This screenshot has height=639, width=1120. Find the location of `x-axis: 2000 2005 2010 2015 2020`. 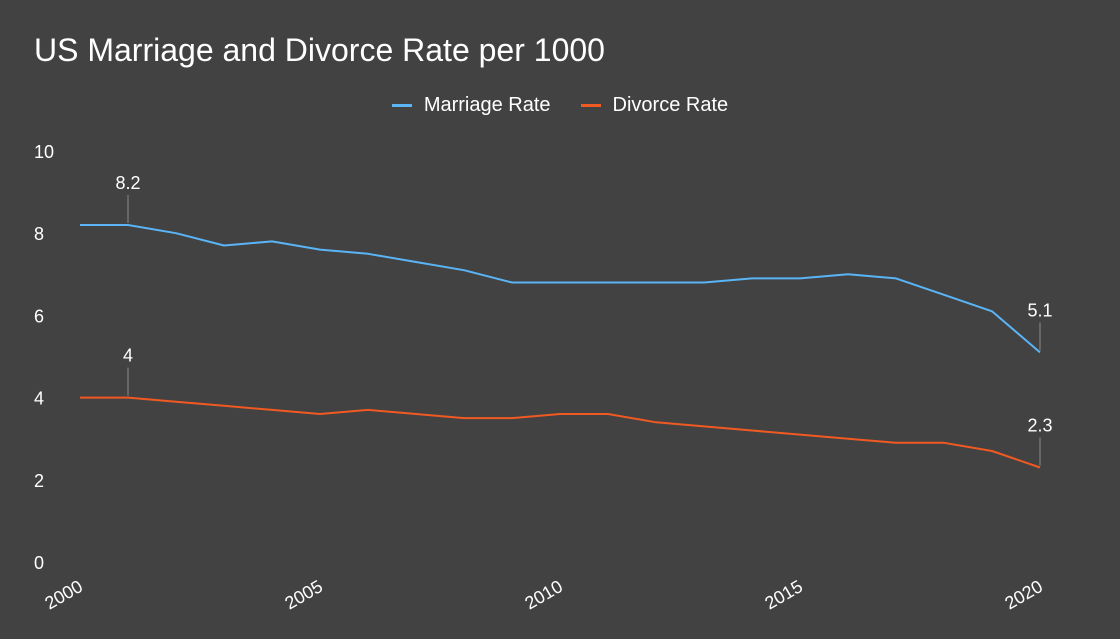

x-axis: 2000 2005 2010 2015 2020 is located at coordinates (543, 594).